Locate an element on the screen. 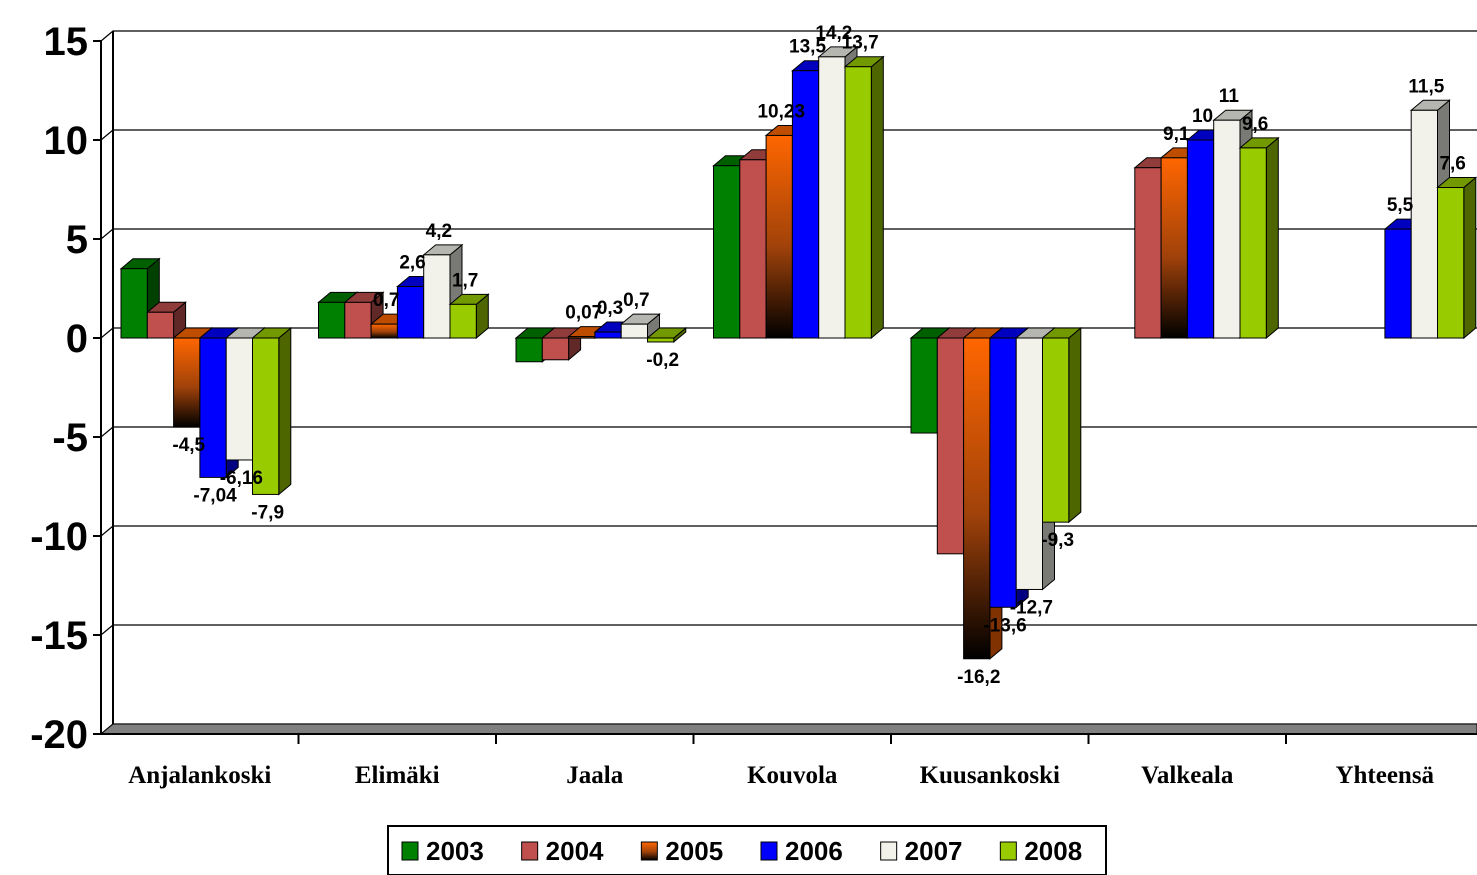  y-tick-label: 15 is located at coordinates (66, 42).